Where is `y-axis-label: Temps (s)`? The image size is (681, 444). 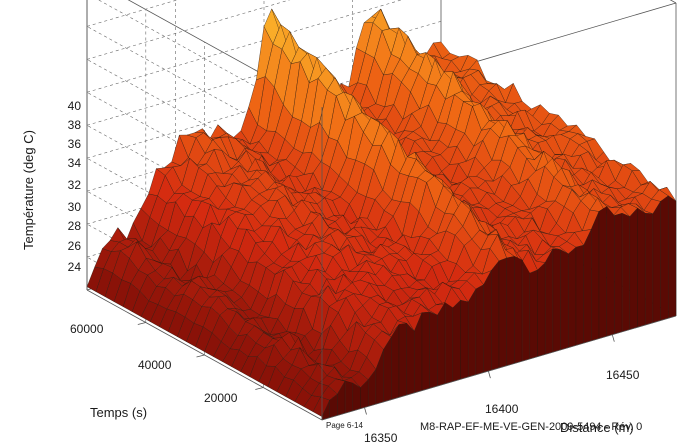
y-axis-label: Temps (s) is located at coordinates (118, 412).